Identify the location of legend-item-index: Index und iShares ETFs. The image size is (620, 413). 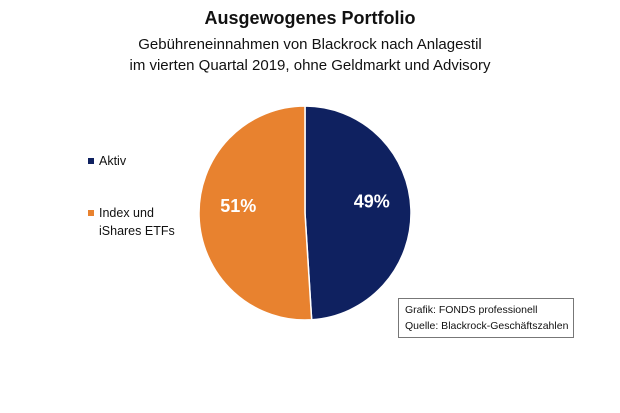
(131, 222).